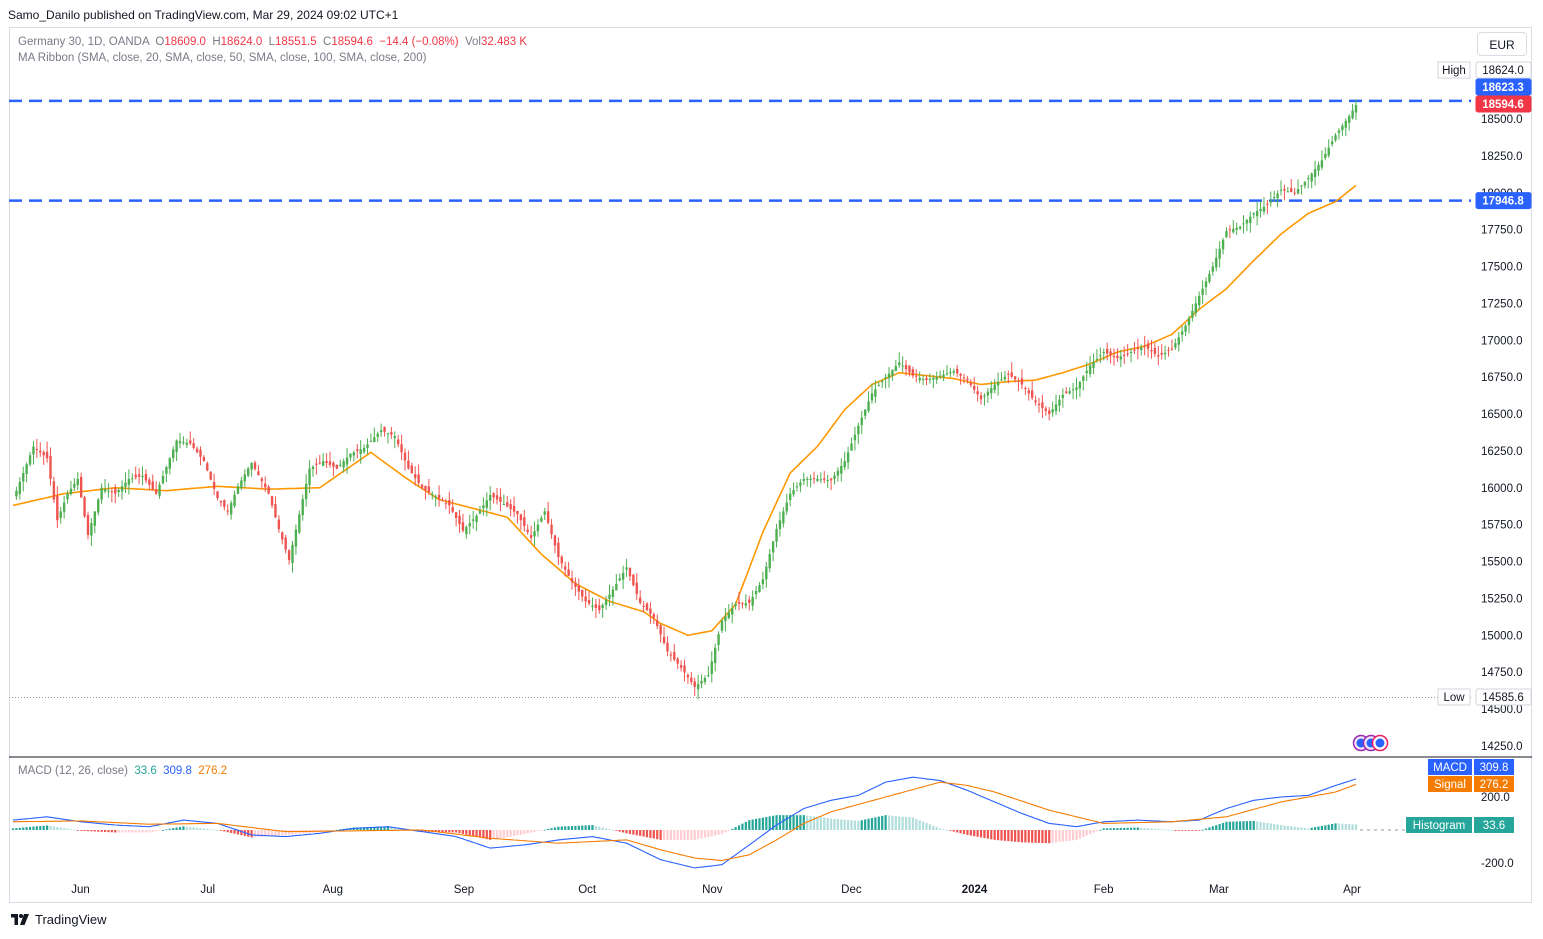 The image size is (1543, 939). What do you see at coordinates (58, 919) in the screenshot?
I see `footer-brand: TradingView` at bounding box center [58, 919].